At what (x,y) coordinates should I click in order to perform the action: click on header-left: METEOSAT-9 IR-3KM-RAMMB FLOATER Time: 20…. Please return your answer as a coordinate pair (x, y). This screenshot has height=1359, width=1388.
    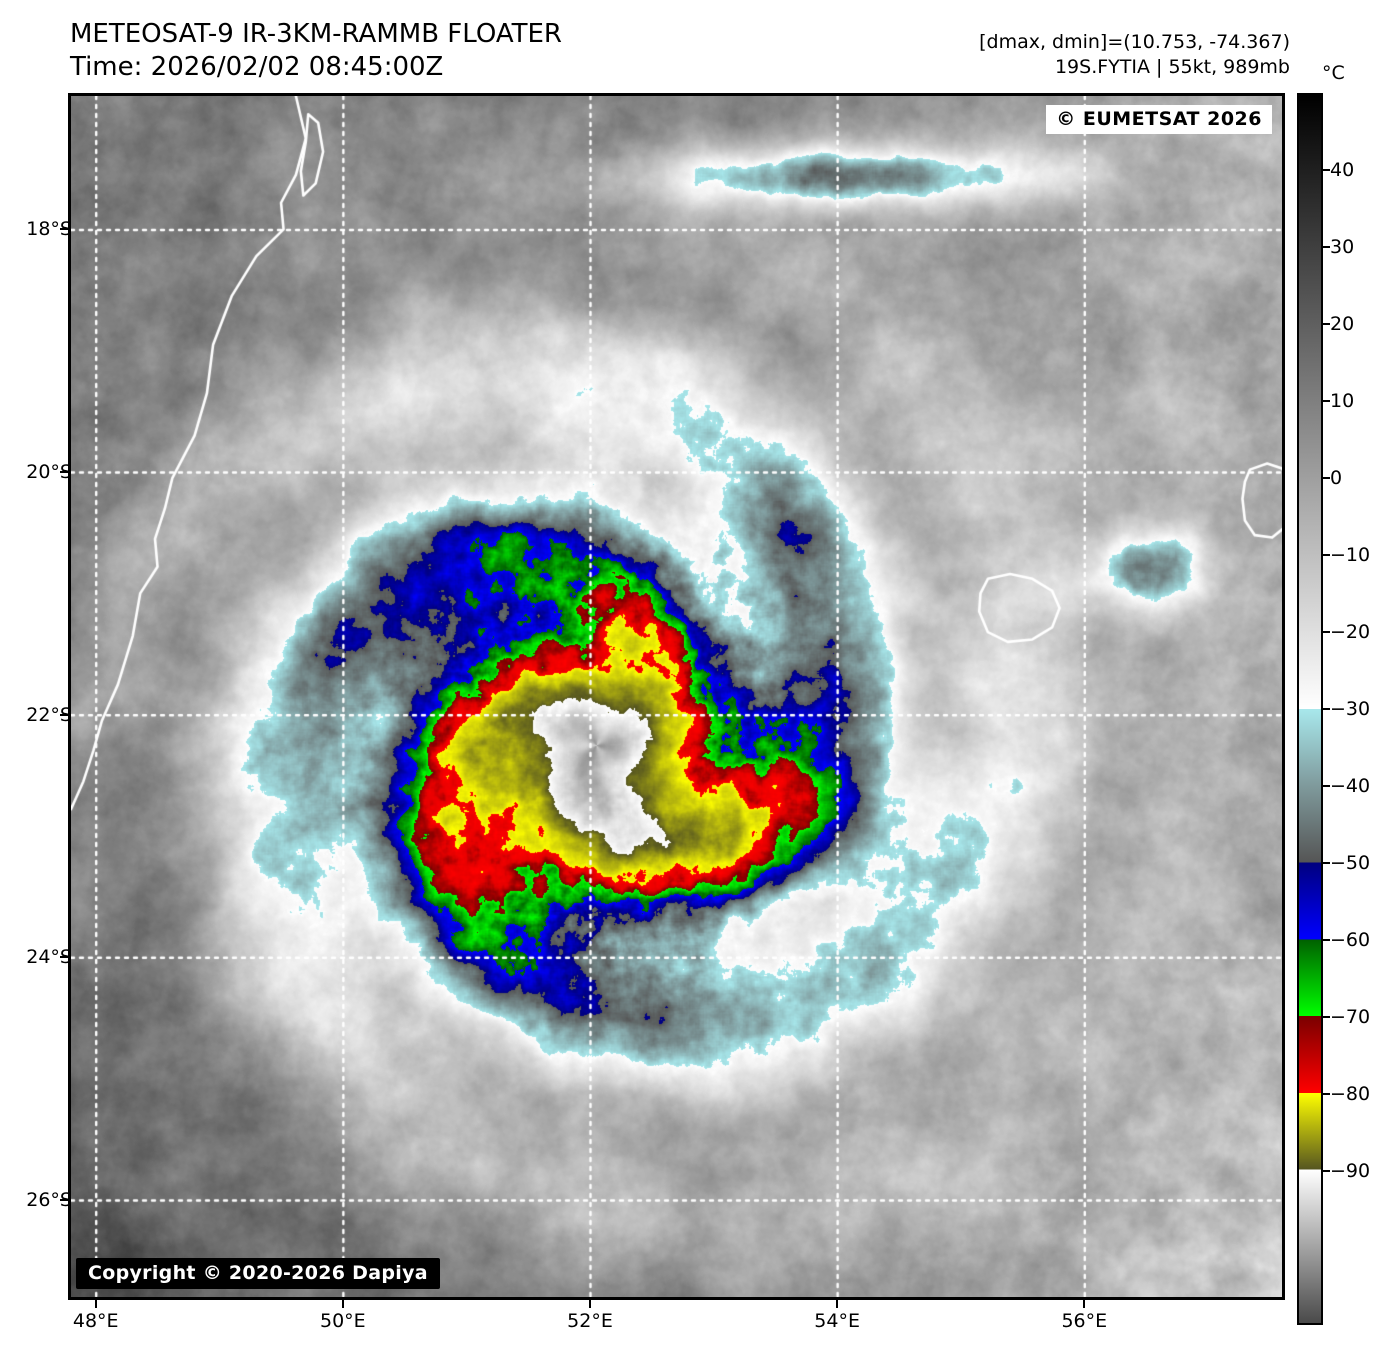
    Looking at the image, I should click on (316, 51).